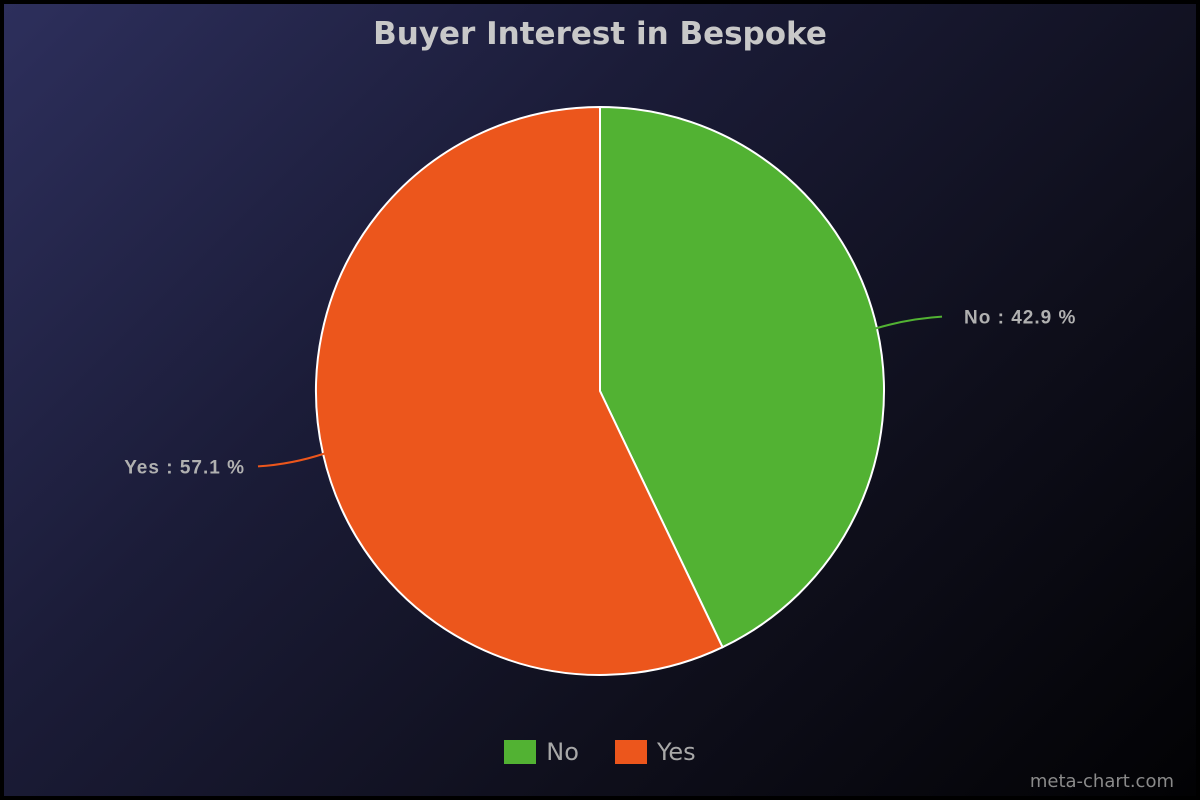  What do you see at coordinates (184, 467) in the screenshot?
I see `data-label-yes: Yes : 57.1 %` at bounding box center [184, 467].